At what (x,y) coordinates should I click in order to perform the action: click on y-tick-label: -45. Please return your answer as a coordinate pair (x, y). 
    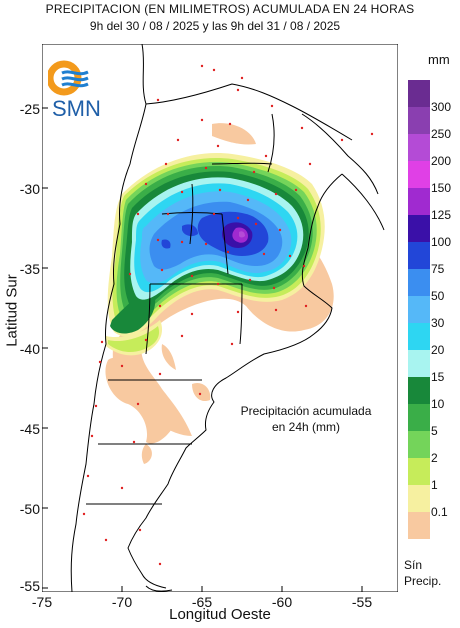
    Looking at the image, I should click on (29, 429).